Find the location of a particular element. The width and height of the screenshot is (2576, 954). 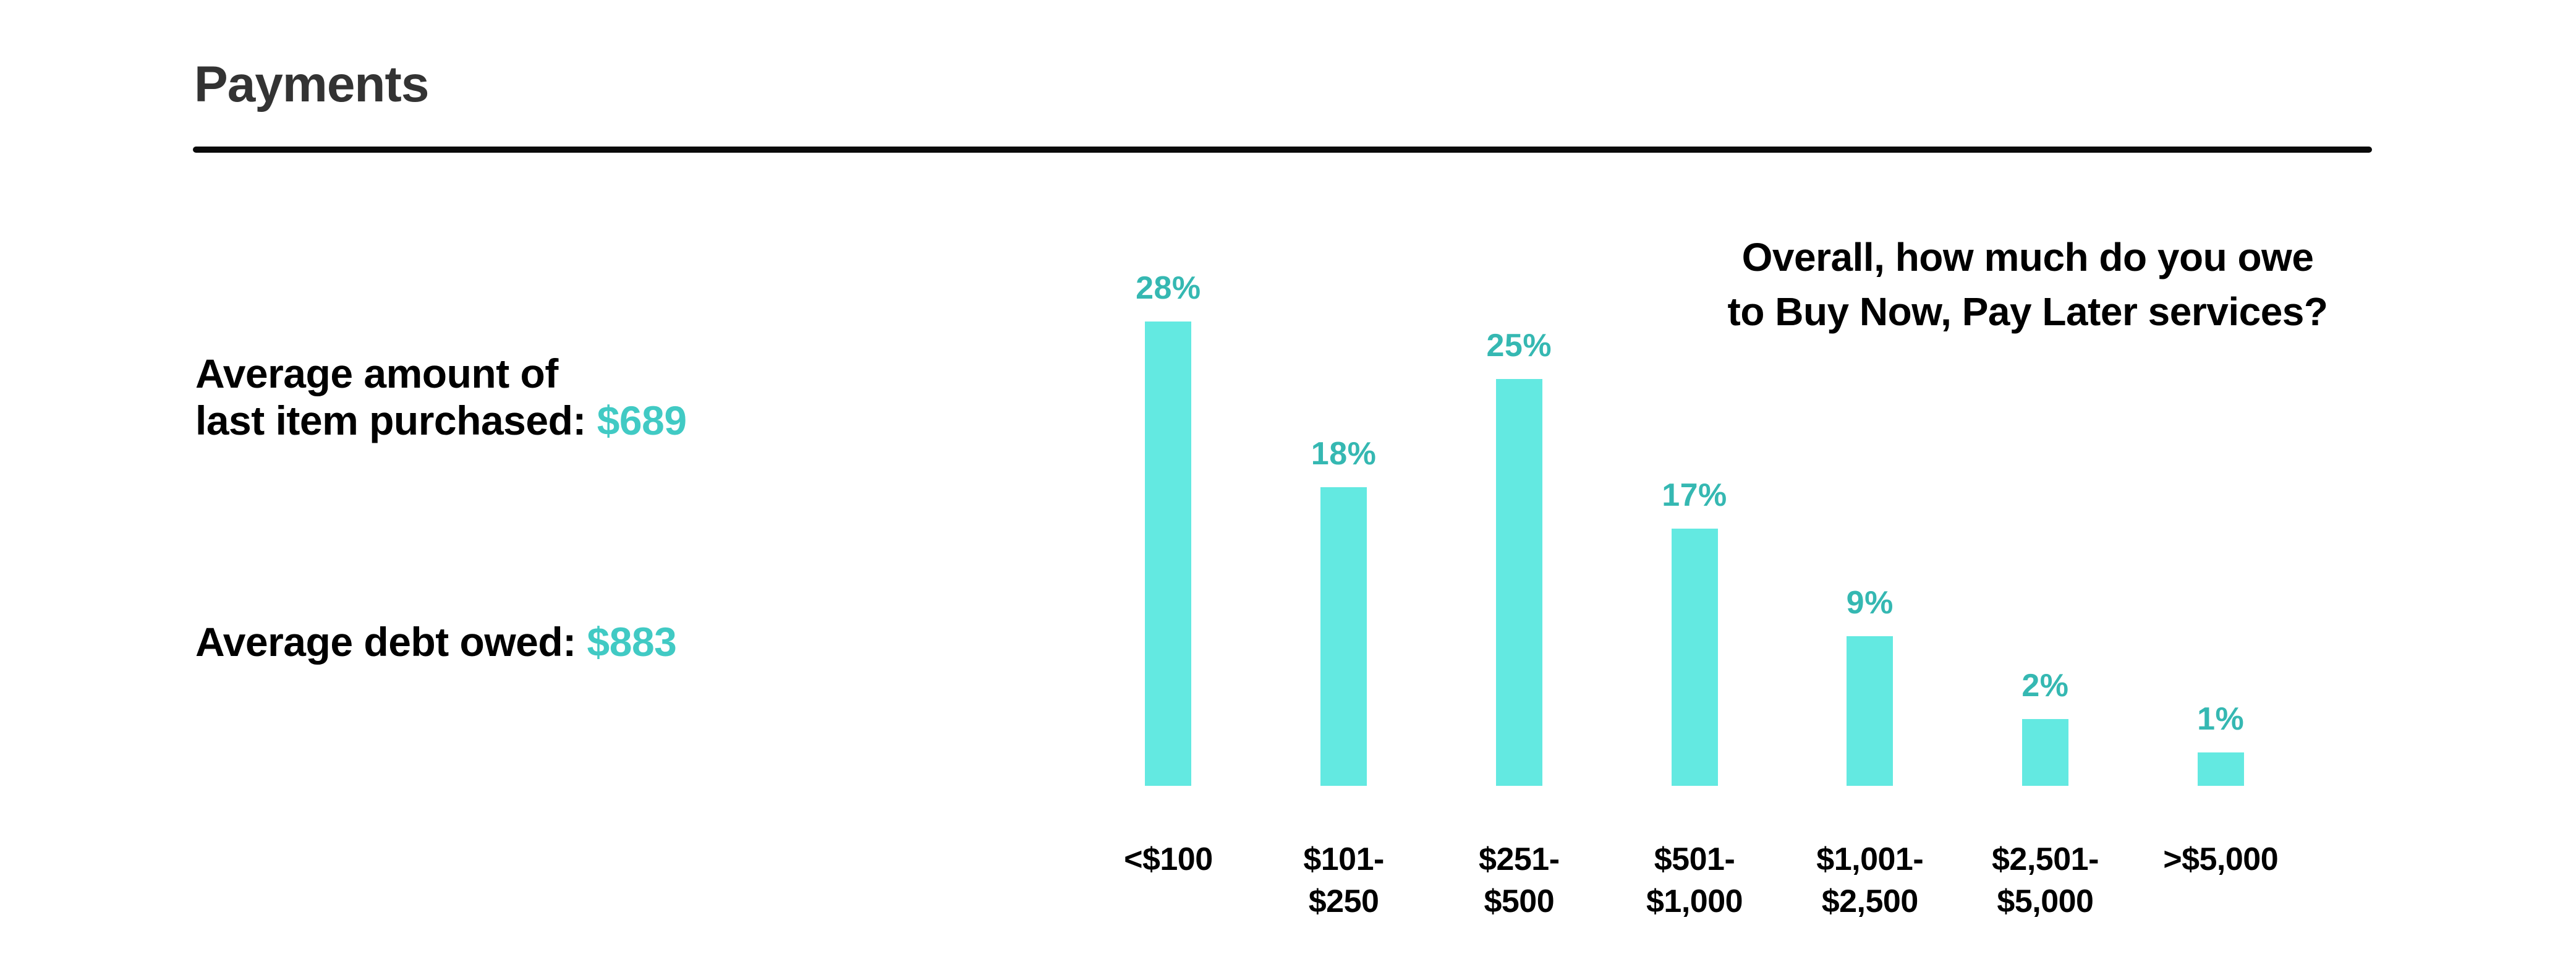

stat-label: Average debt owed: is located at coordinates (385, 642).